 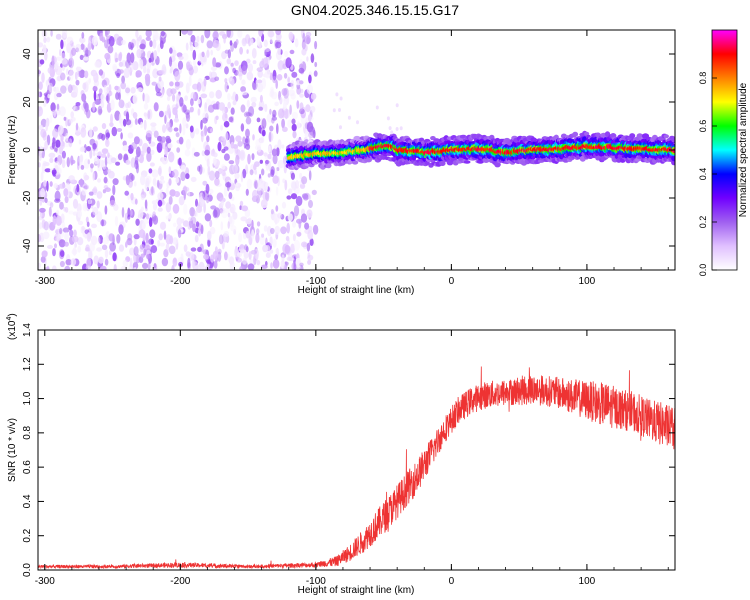 What do you see at coordinates (334, 110) in the screenshot?
I see `spectrogram-stray-cell` at bounding box center [334, 110].